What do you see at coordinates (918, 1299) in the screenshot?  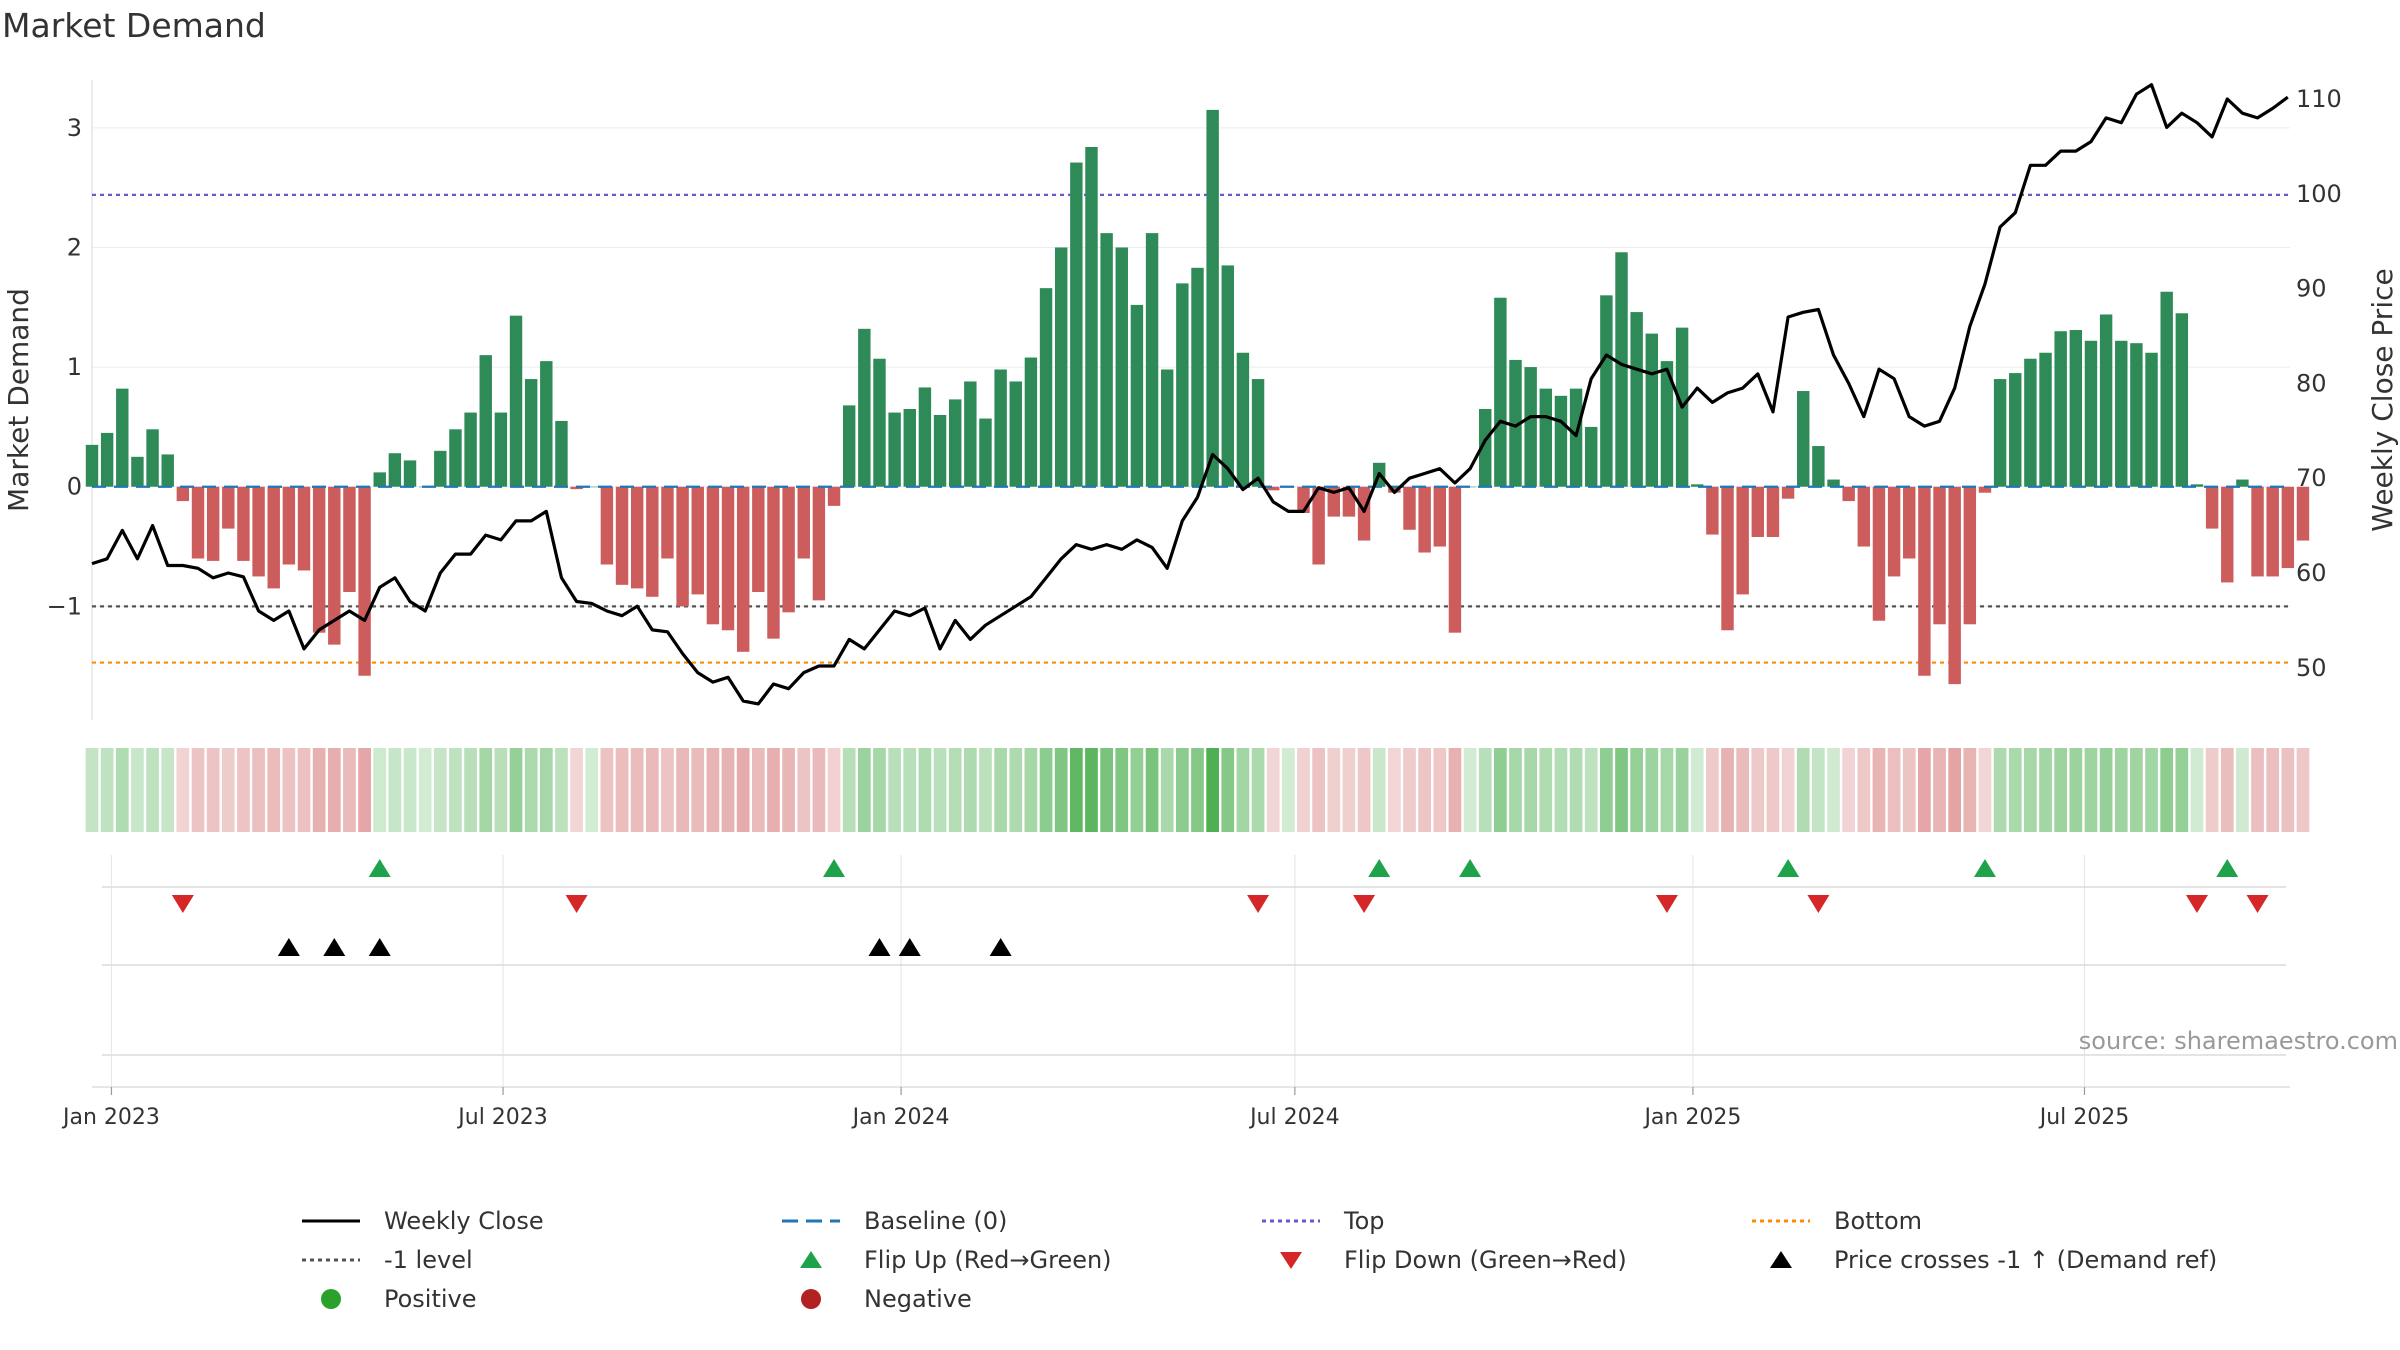 I see `legend-label: Negative` at bounding box center [918, 1299].